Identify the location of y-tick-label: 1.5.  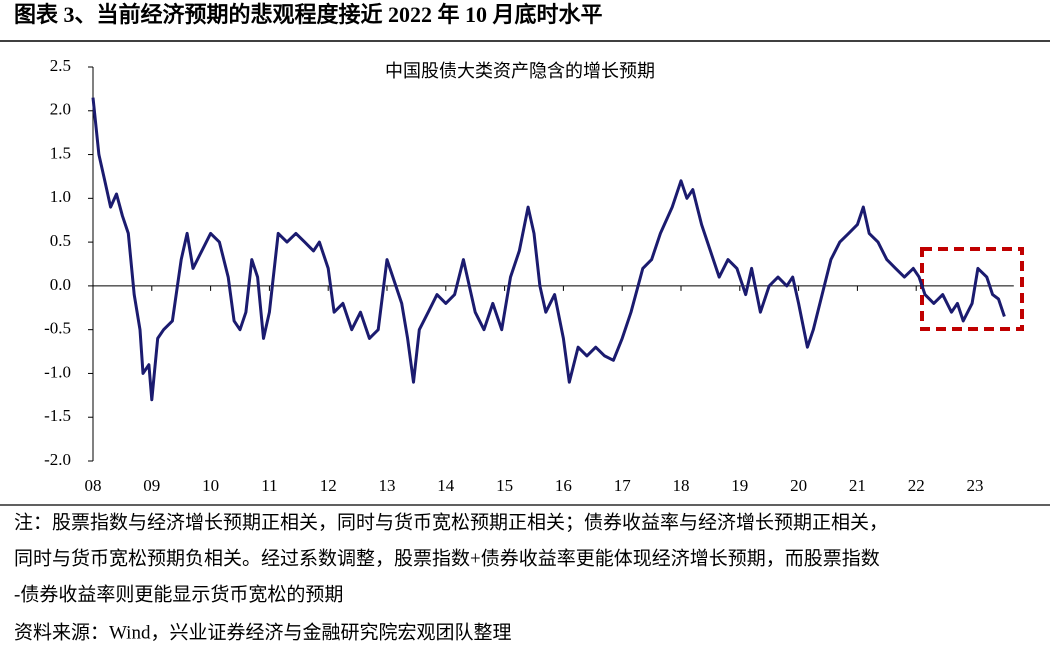
(60, 152).